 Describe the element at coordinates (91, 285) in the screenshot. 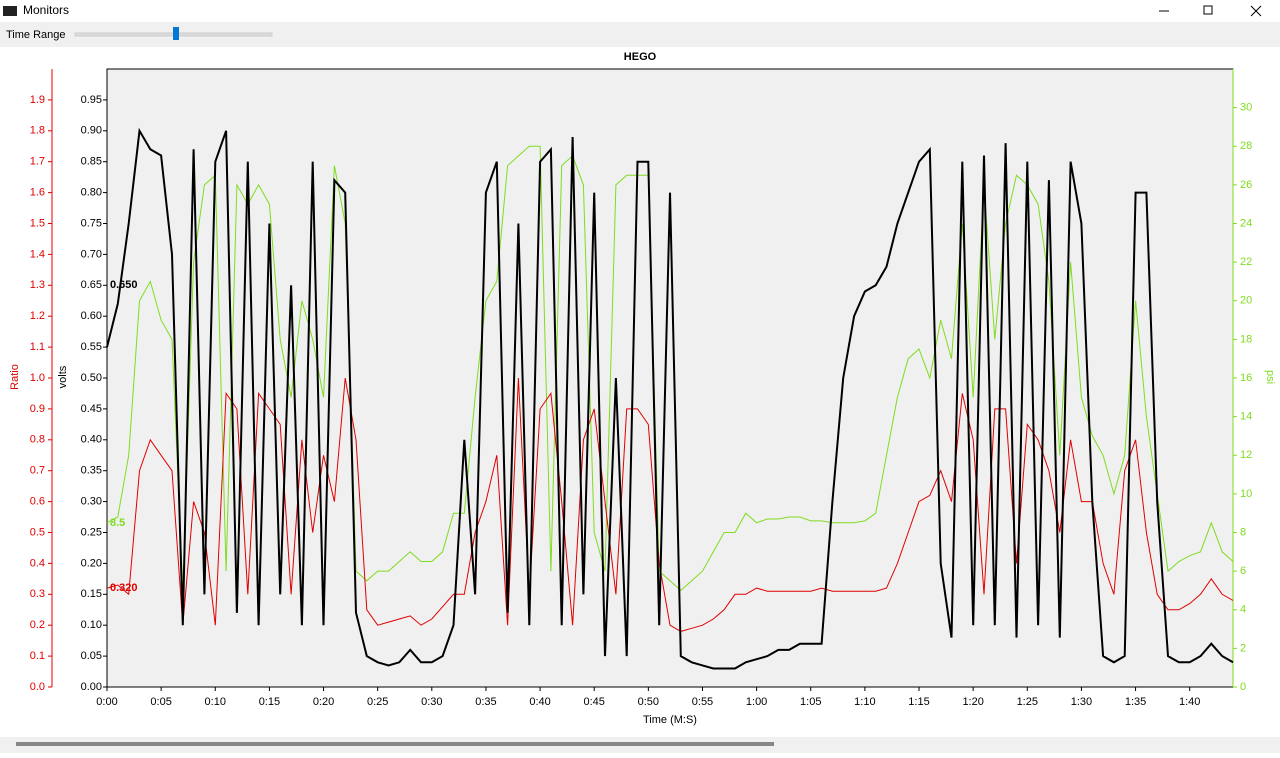

I see `y-tick-label: 0.65` at that location.